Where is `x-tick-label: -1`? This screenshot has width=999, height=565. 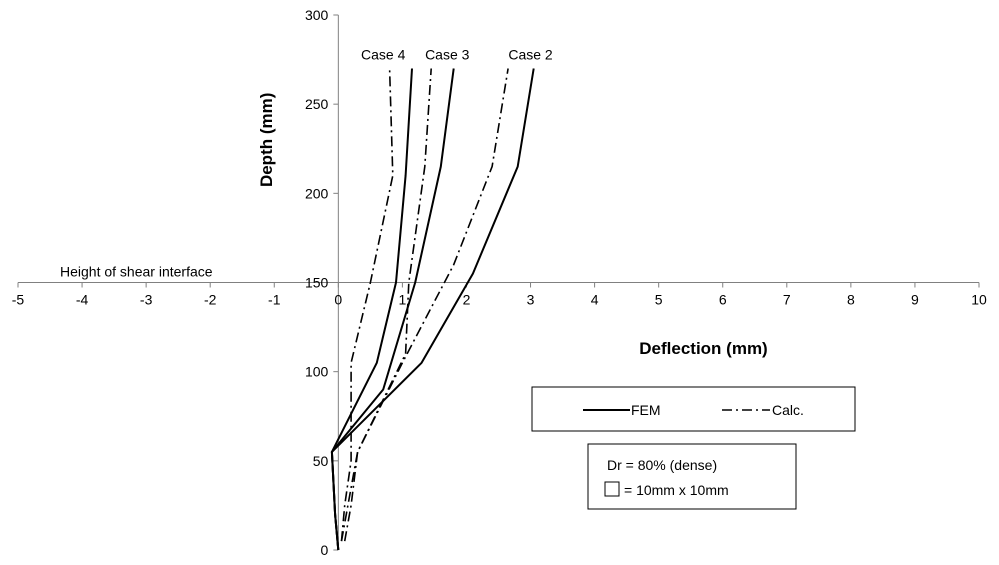 x-tick-label: -1 is located at coordinates (274, 300).